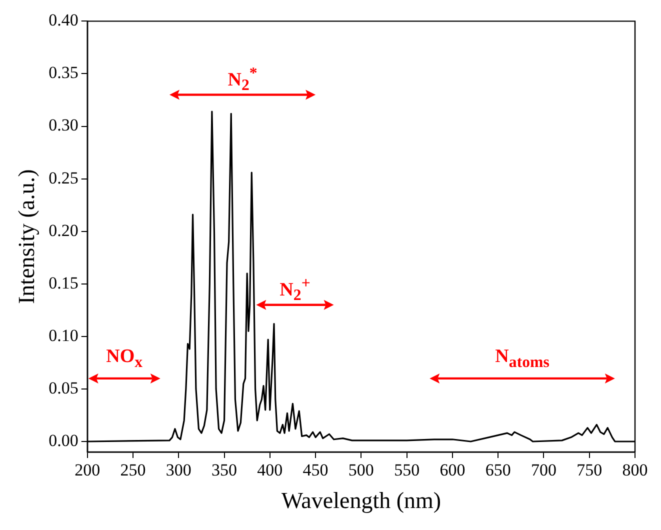  What do you see at coordinates (315, 470) in the screenshot?
I see `x-tick-label: 450` at bounding box center [315, 470].